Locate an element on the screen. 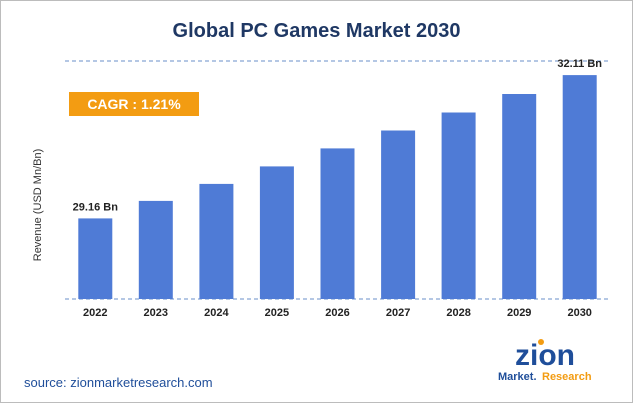 This screenshot has height=403, width=633. bar-2023 is located at coordinates (155, 249).